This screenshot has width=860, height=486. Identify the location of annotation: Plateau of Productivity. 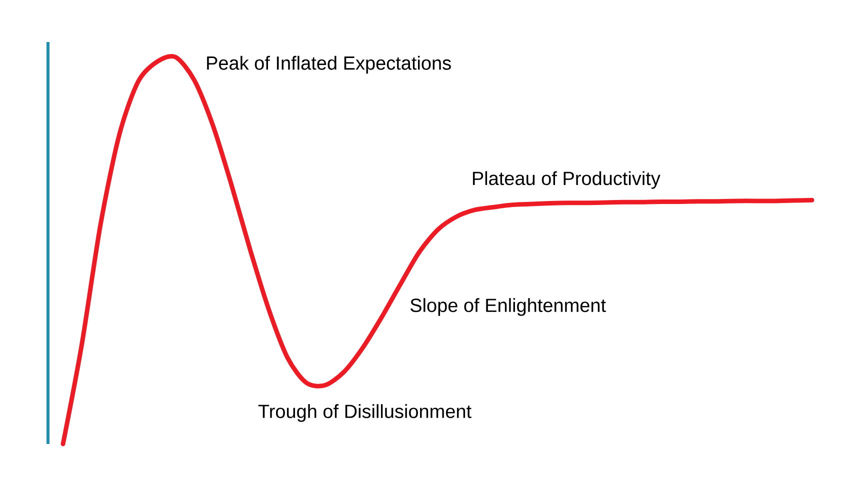
(566, 180).